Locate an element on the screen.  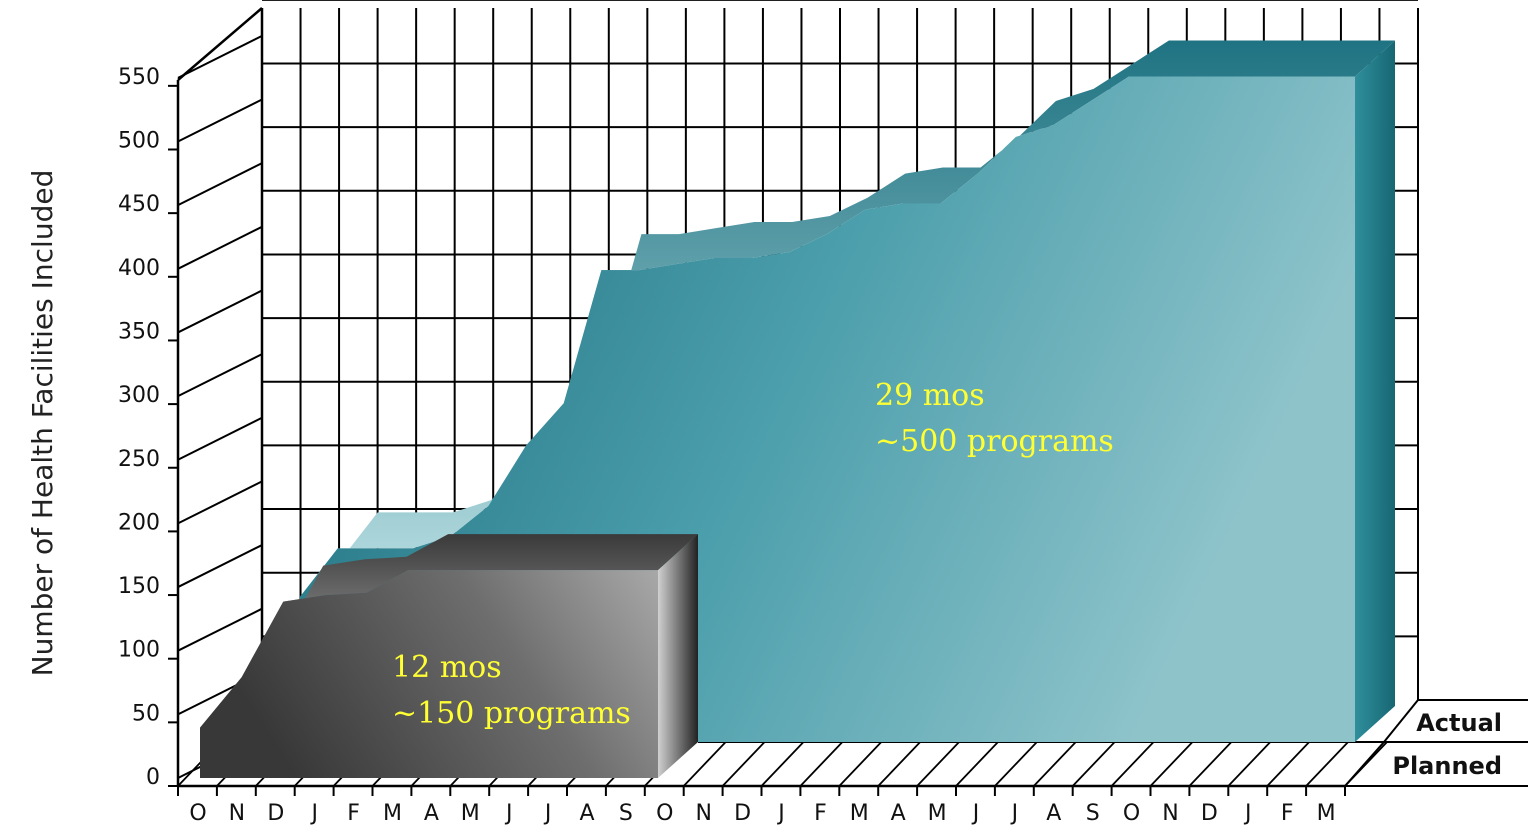
annotation-planned: ~150 programs is located at coordinates (511, 713).